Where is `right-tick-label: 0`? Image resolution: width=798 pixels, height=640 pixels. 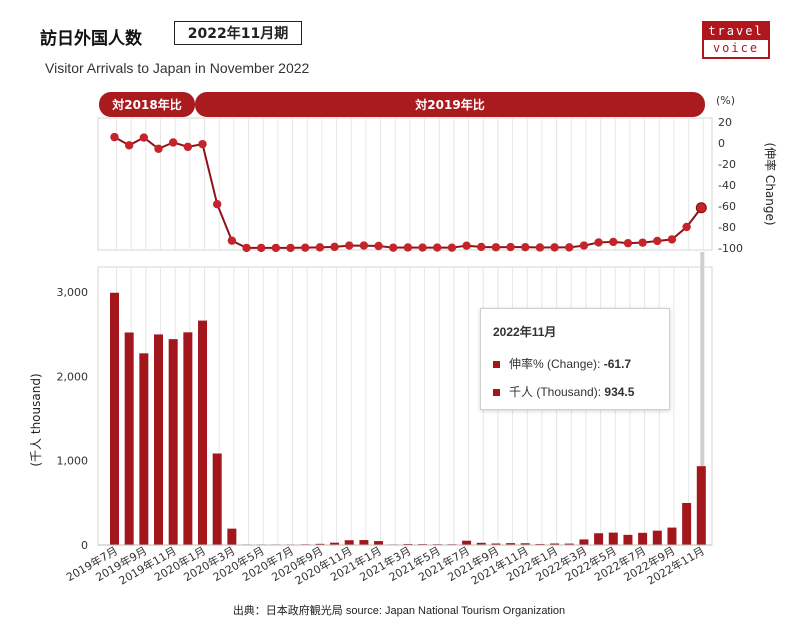
right-tick-label: 0 is located at coordinates (721, 143).